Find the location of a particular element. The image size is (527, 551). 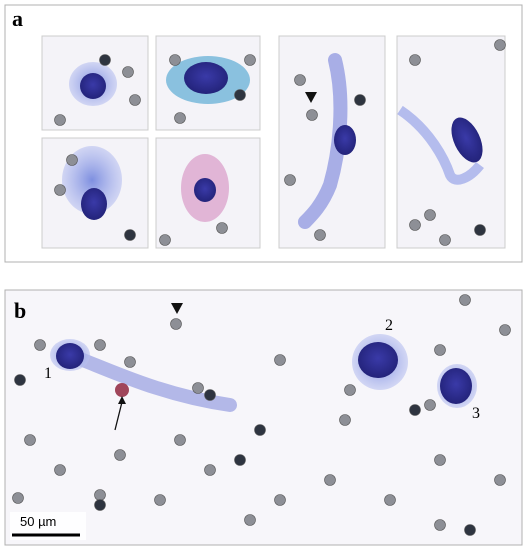

tile is located at coordinates (451, 142).